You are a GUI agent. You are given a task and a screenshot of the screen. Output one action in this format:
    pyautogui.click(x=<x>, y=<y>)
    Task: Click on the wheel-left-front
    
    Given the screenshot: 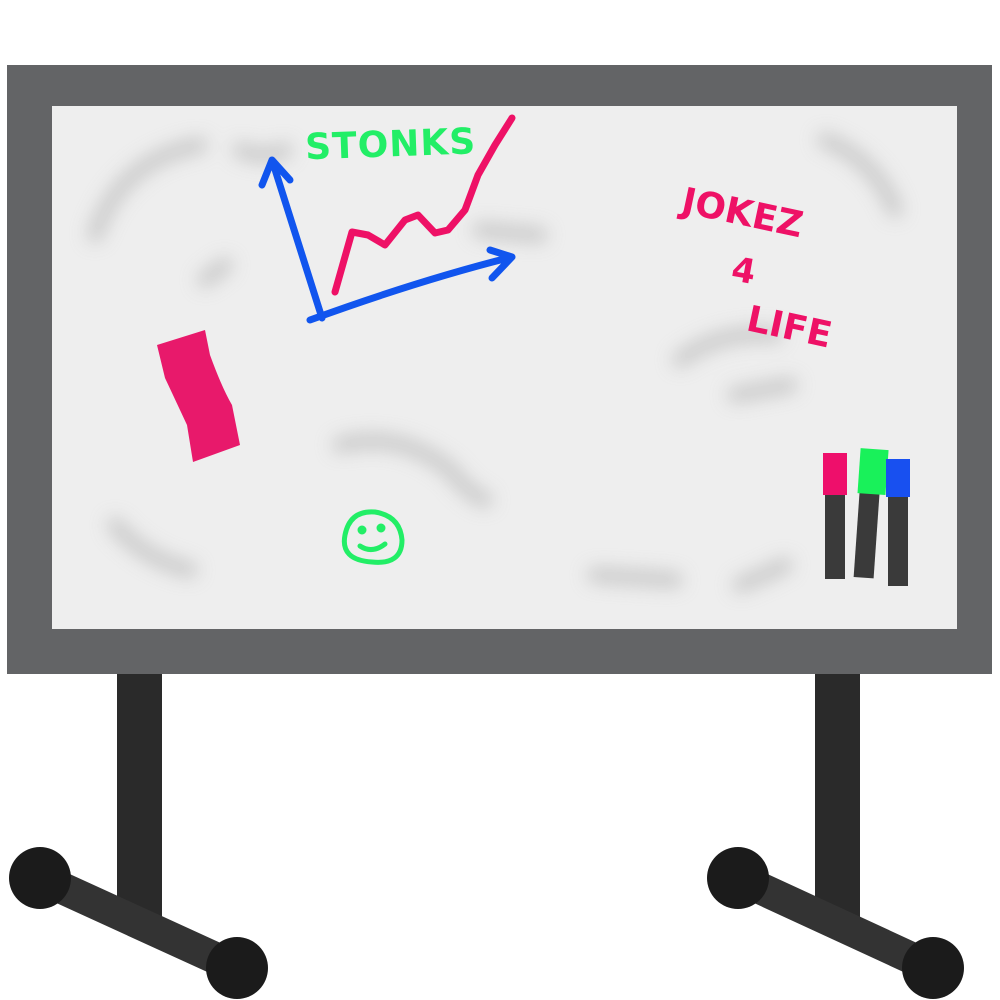 What is the action you would take?
    pyautogui.click(x=237, y=968)
    